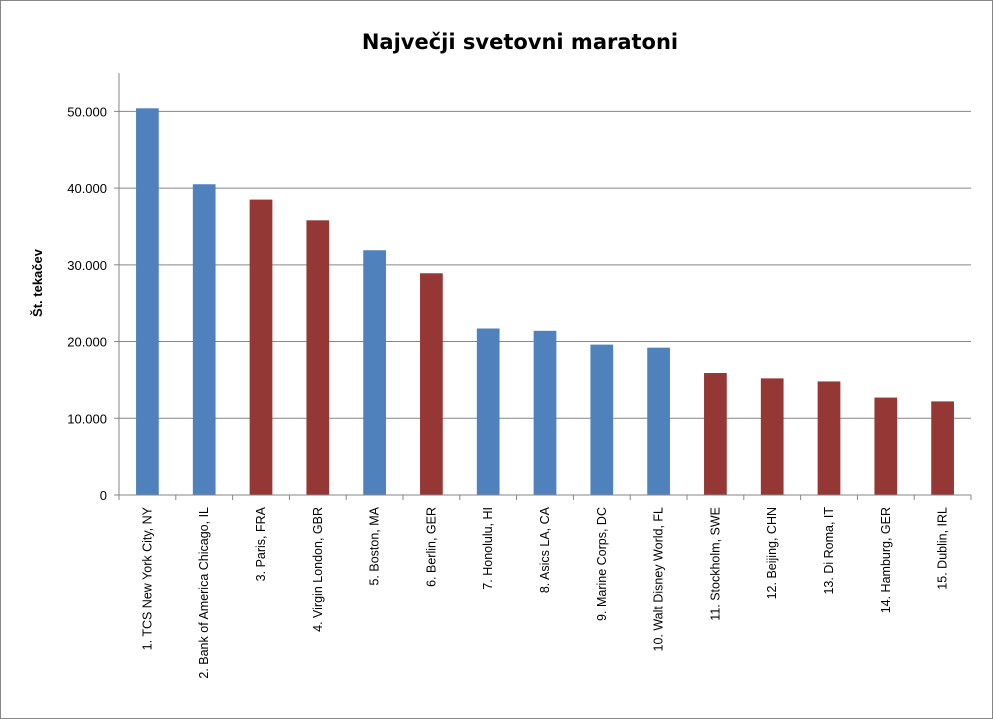  What do you see at coordinates (520, 42) in the screenshot?
I see `chart-title: Največji svetovni maratoni` at bounding box center [520, 42].